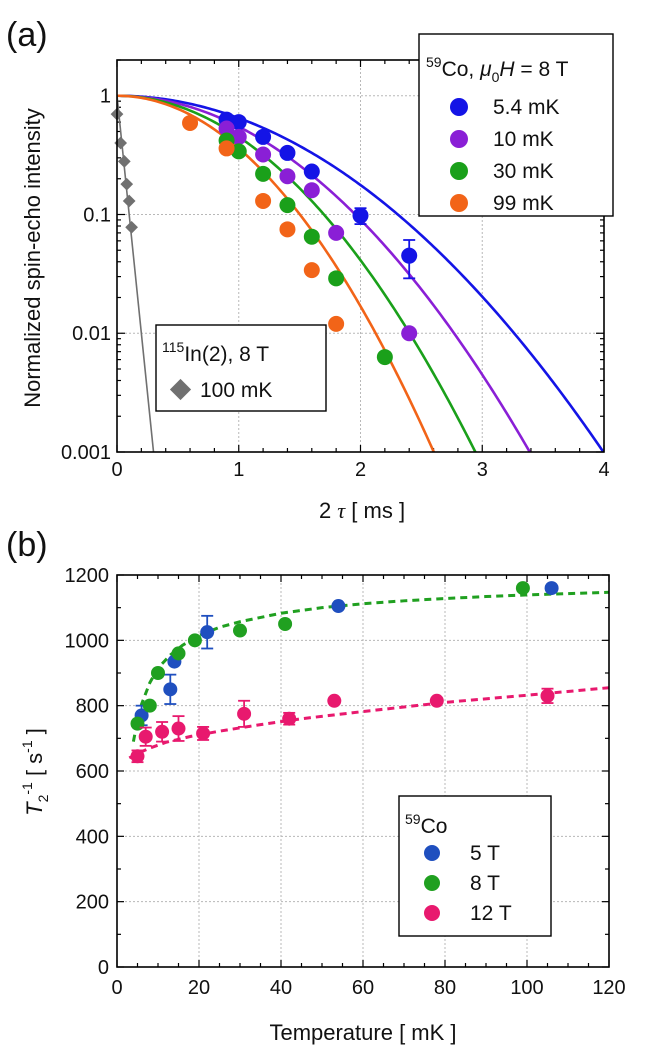 The image size is (664, 1059). What do you see at coordinates (497, 69) in the screenshot?
I see `panel-a-legend-header: 59Co, μ0H = 8 T` at bounding box center [497, 69].